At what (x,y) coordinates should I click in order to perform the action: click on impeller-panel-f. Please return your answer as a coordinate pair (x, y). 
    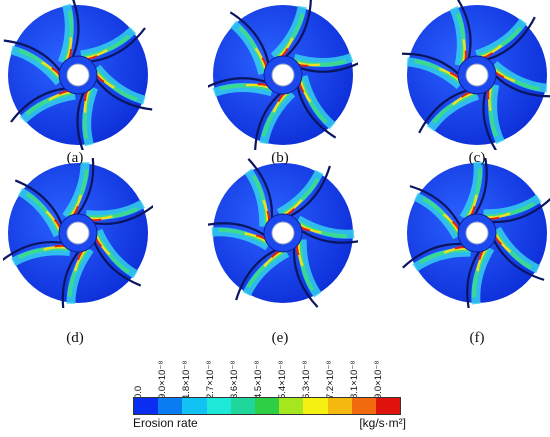
    Looking at the image, I should click on (476, 233).